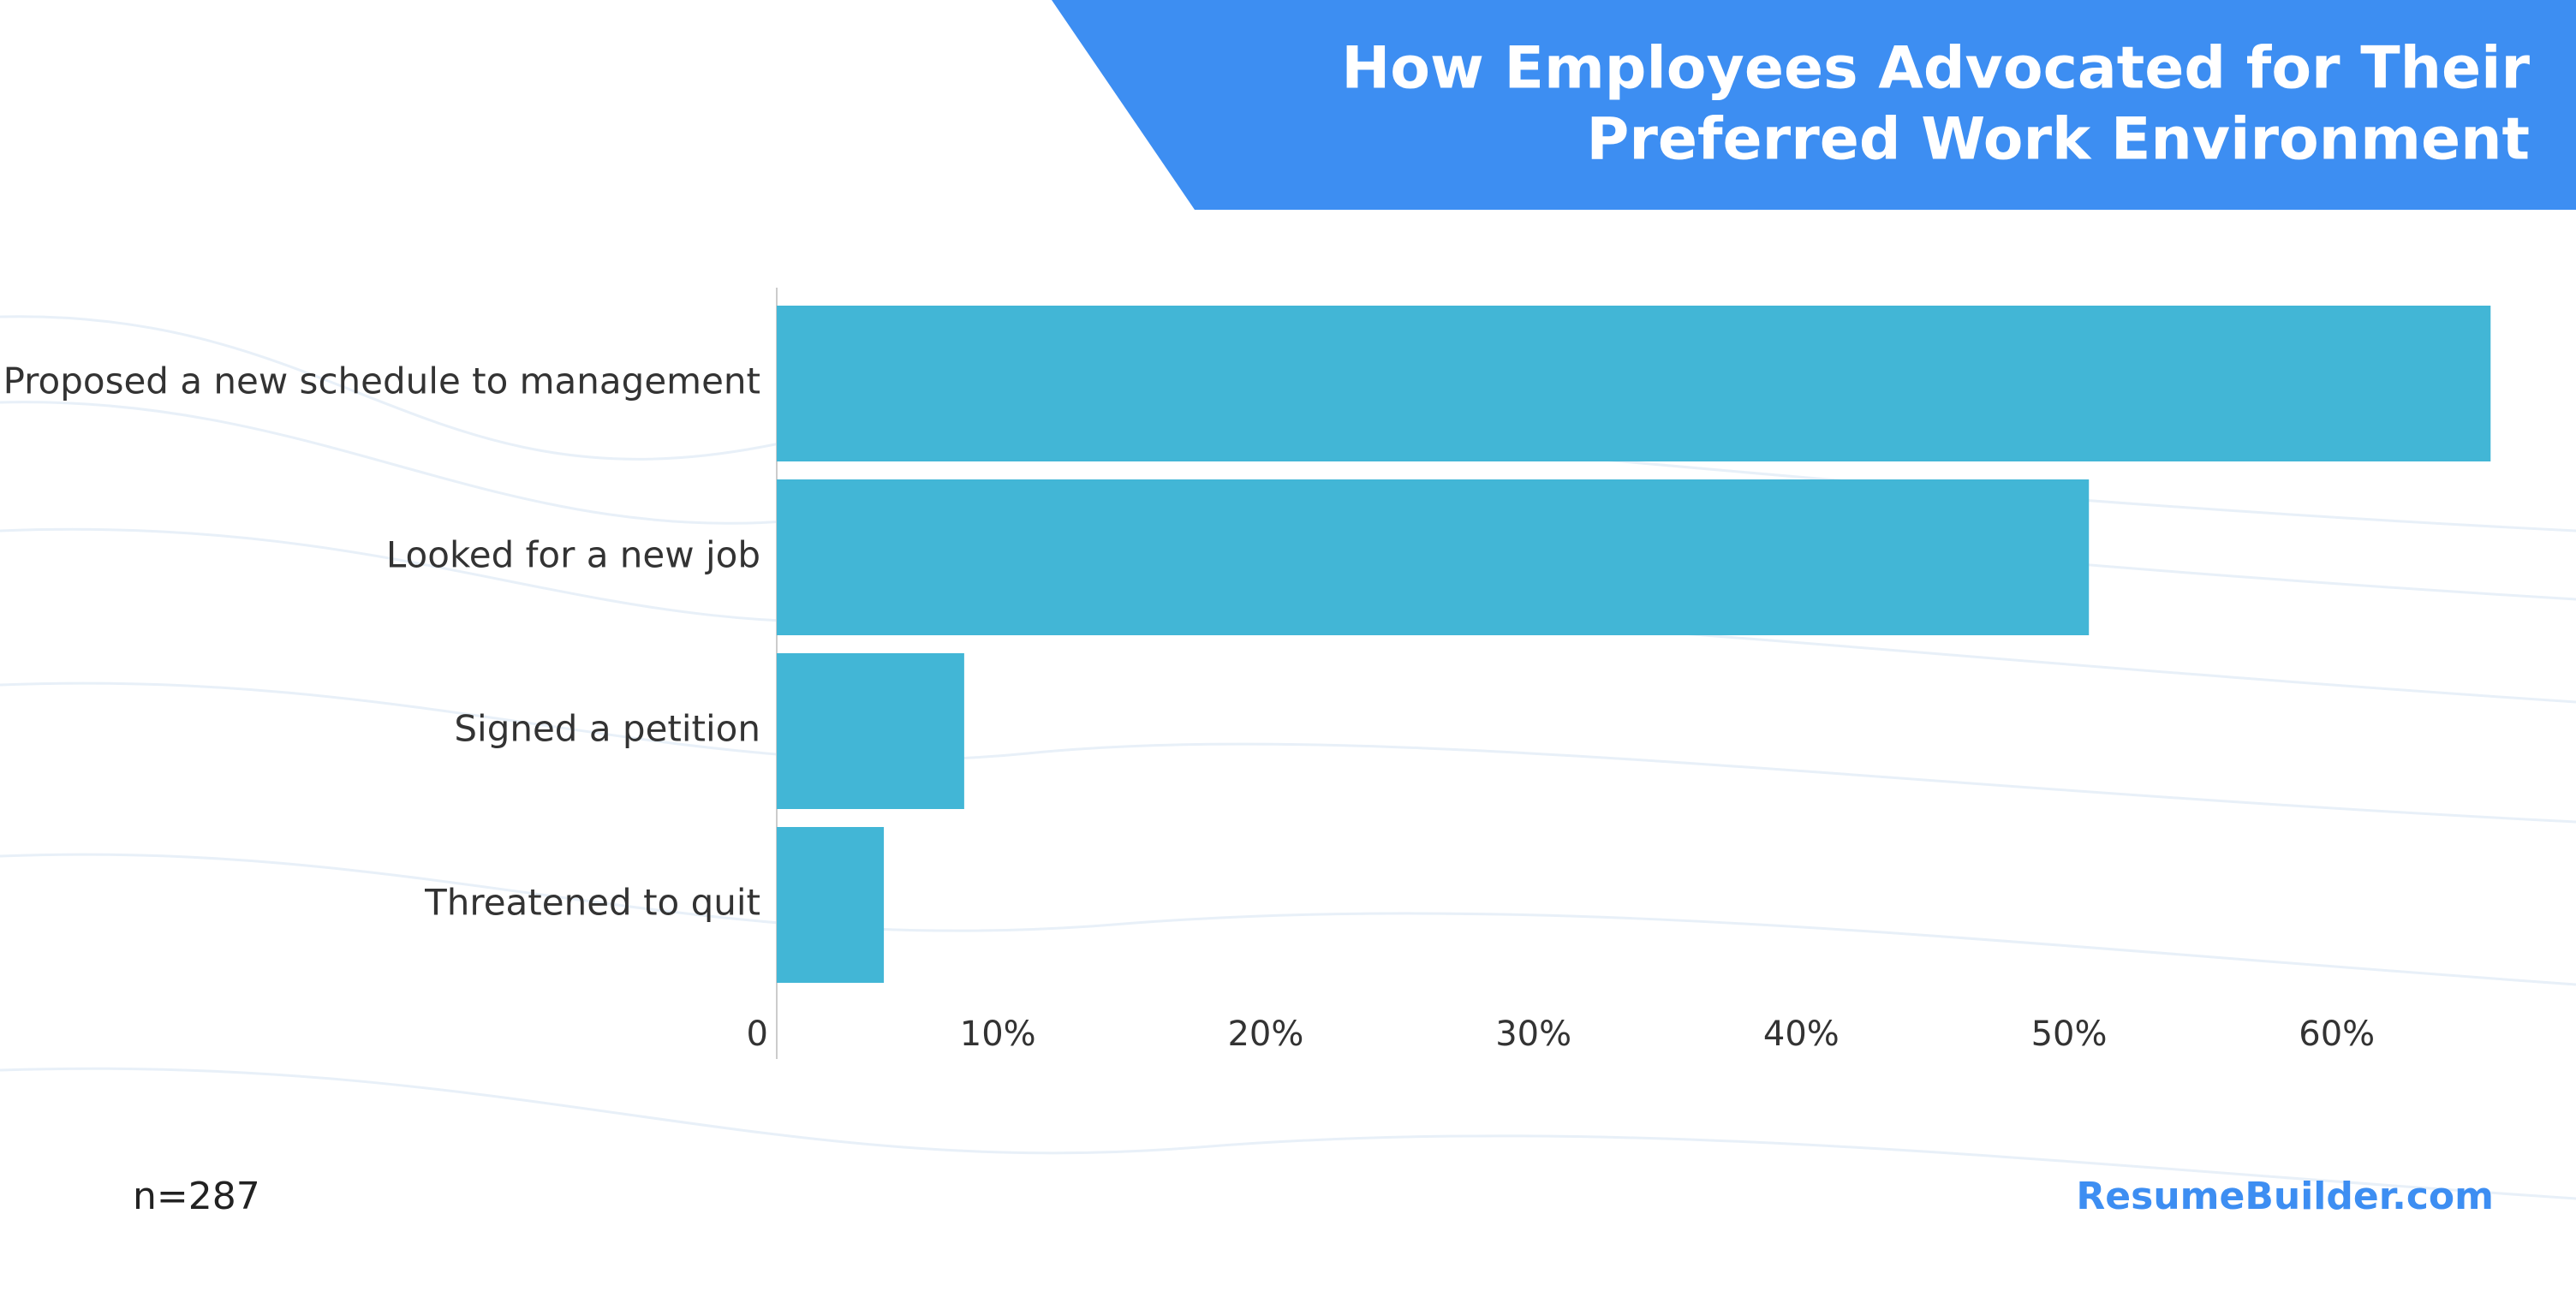  I want to click on category-label: Looked for a new job, so click(573, 555).